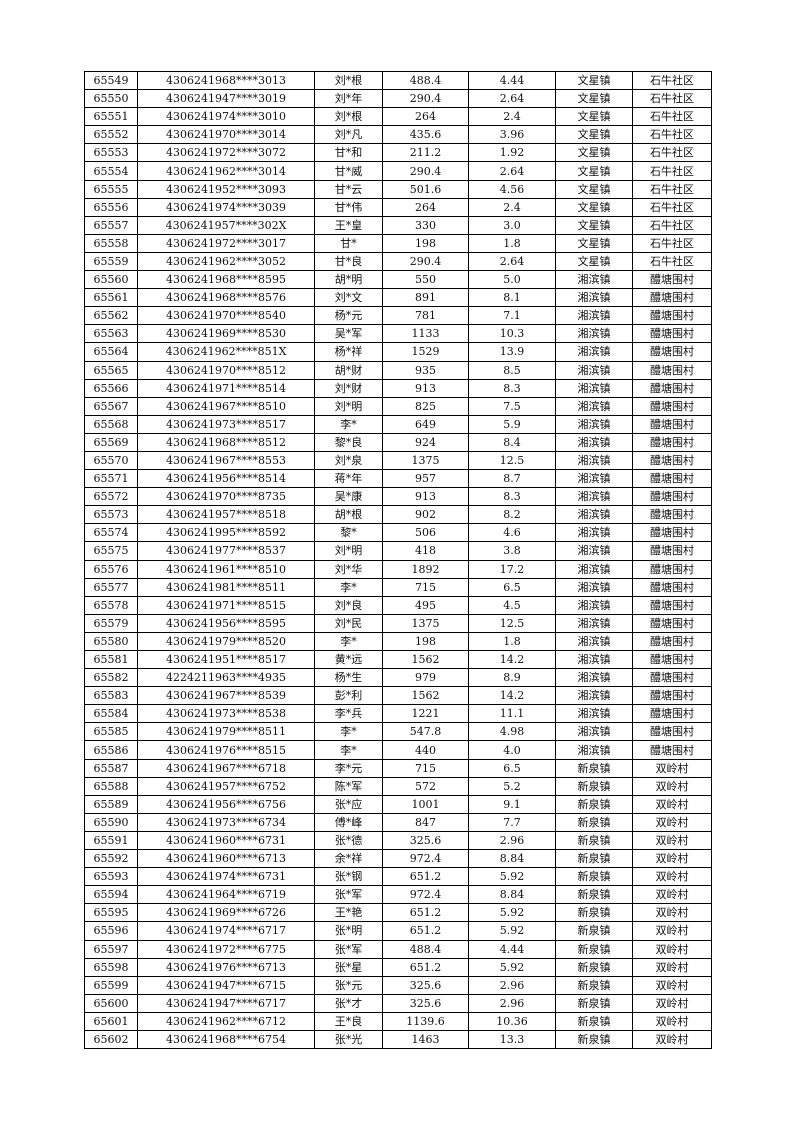  What do you see at coordinates (226, 243) in the screenshot?
I see `id-number-cell: 4306241972****3017` at bounding box center [226, 243].